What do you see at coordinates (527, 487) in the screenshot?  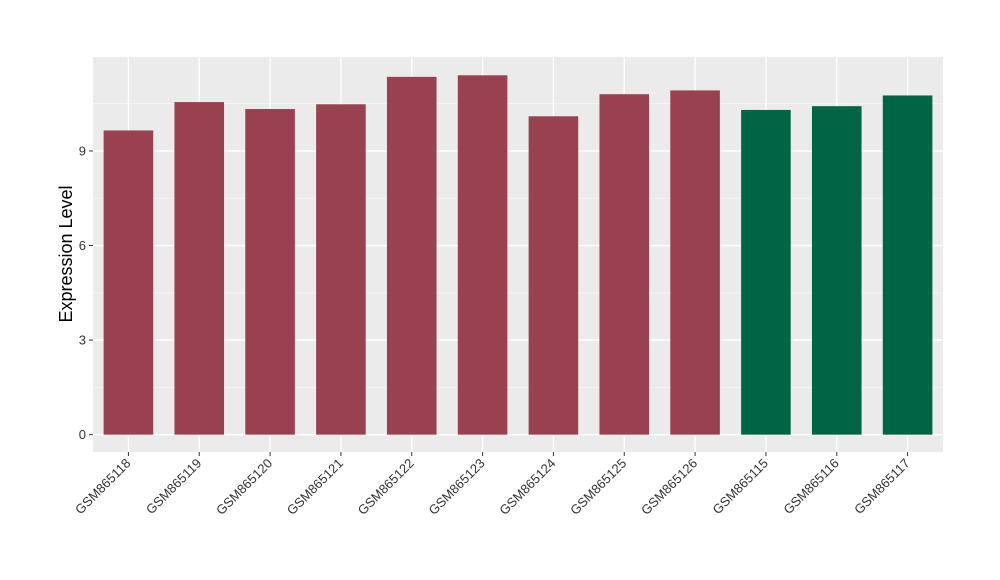 I see `x-tick-label: GSM865124` at bounding box center [527, 487].